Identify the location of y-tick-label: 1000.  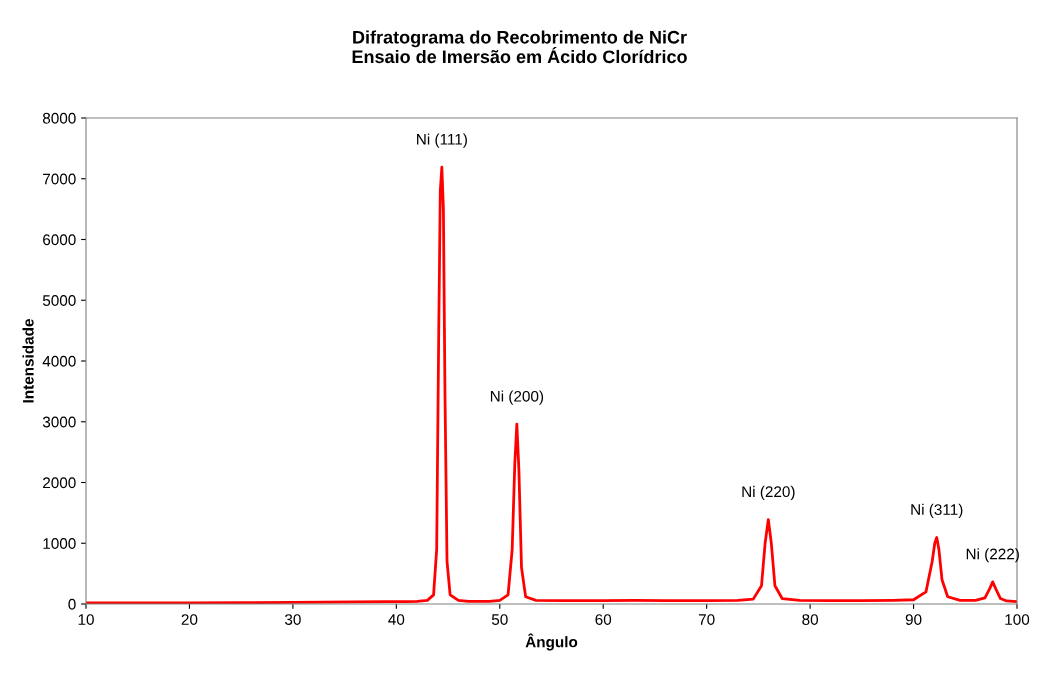
(59, 543).